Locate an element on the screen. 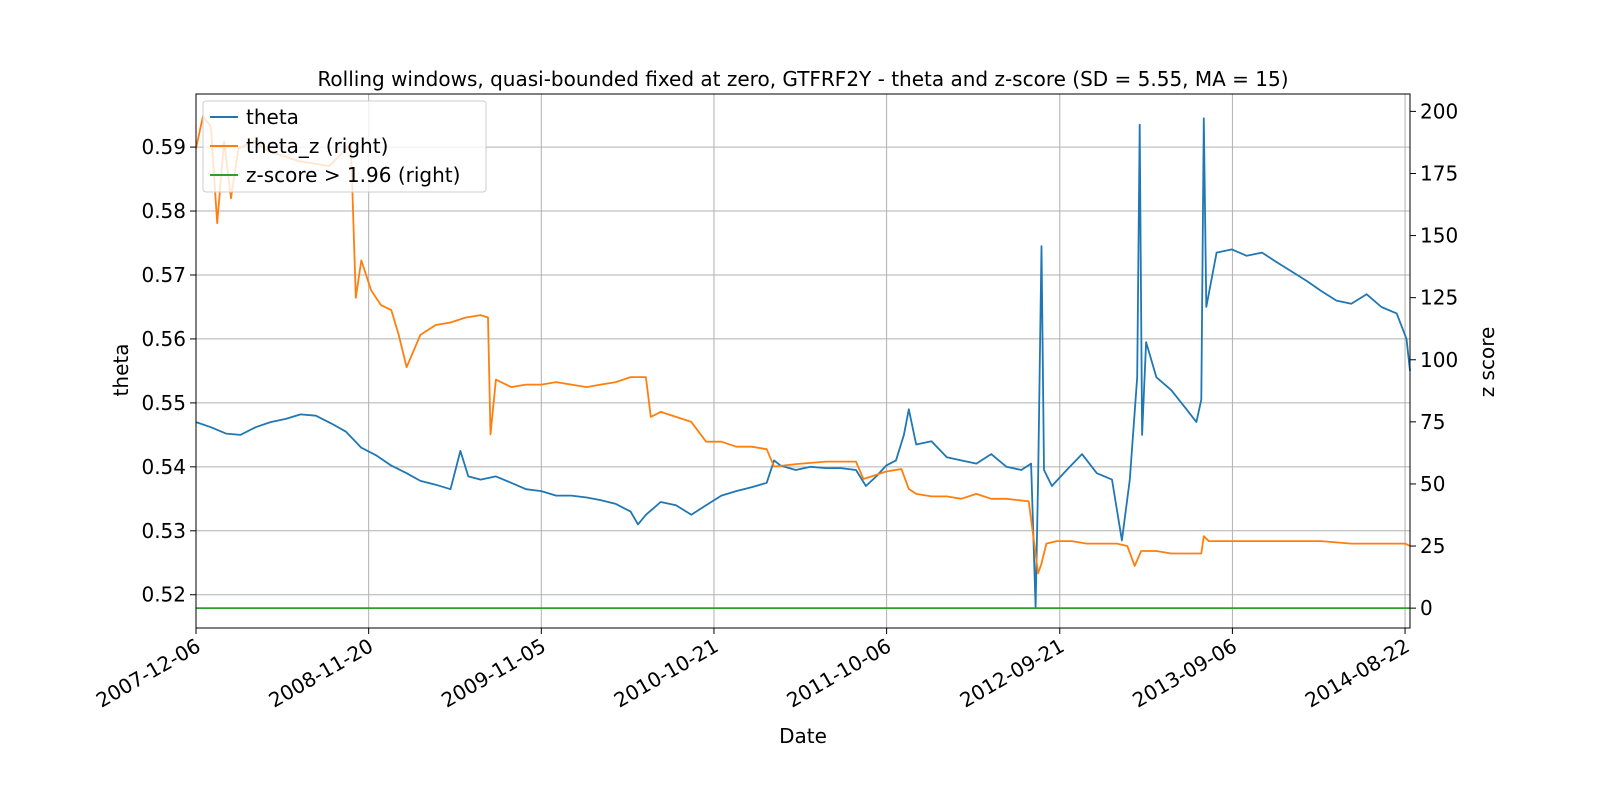  y-left-tick-label: 0.58 is located at coordinates (163, 211).